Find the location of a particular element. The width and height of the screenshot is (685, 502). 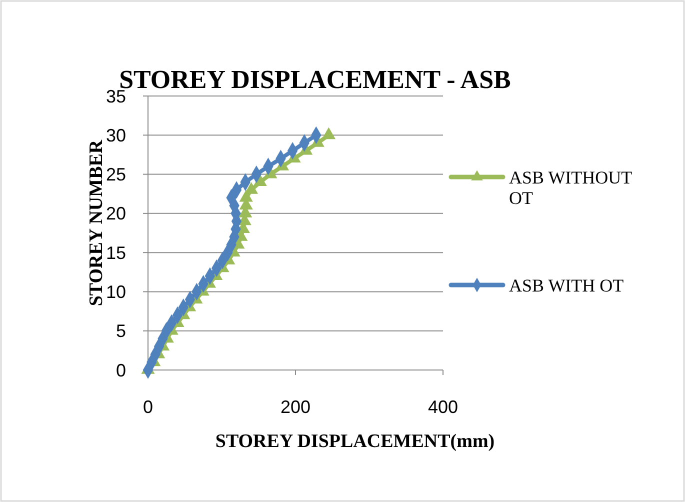

x-tick-label: 0 is located at coordinates (148, 407).